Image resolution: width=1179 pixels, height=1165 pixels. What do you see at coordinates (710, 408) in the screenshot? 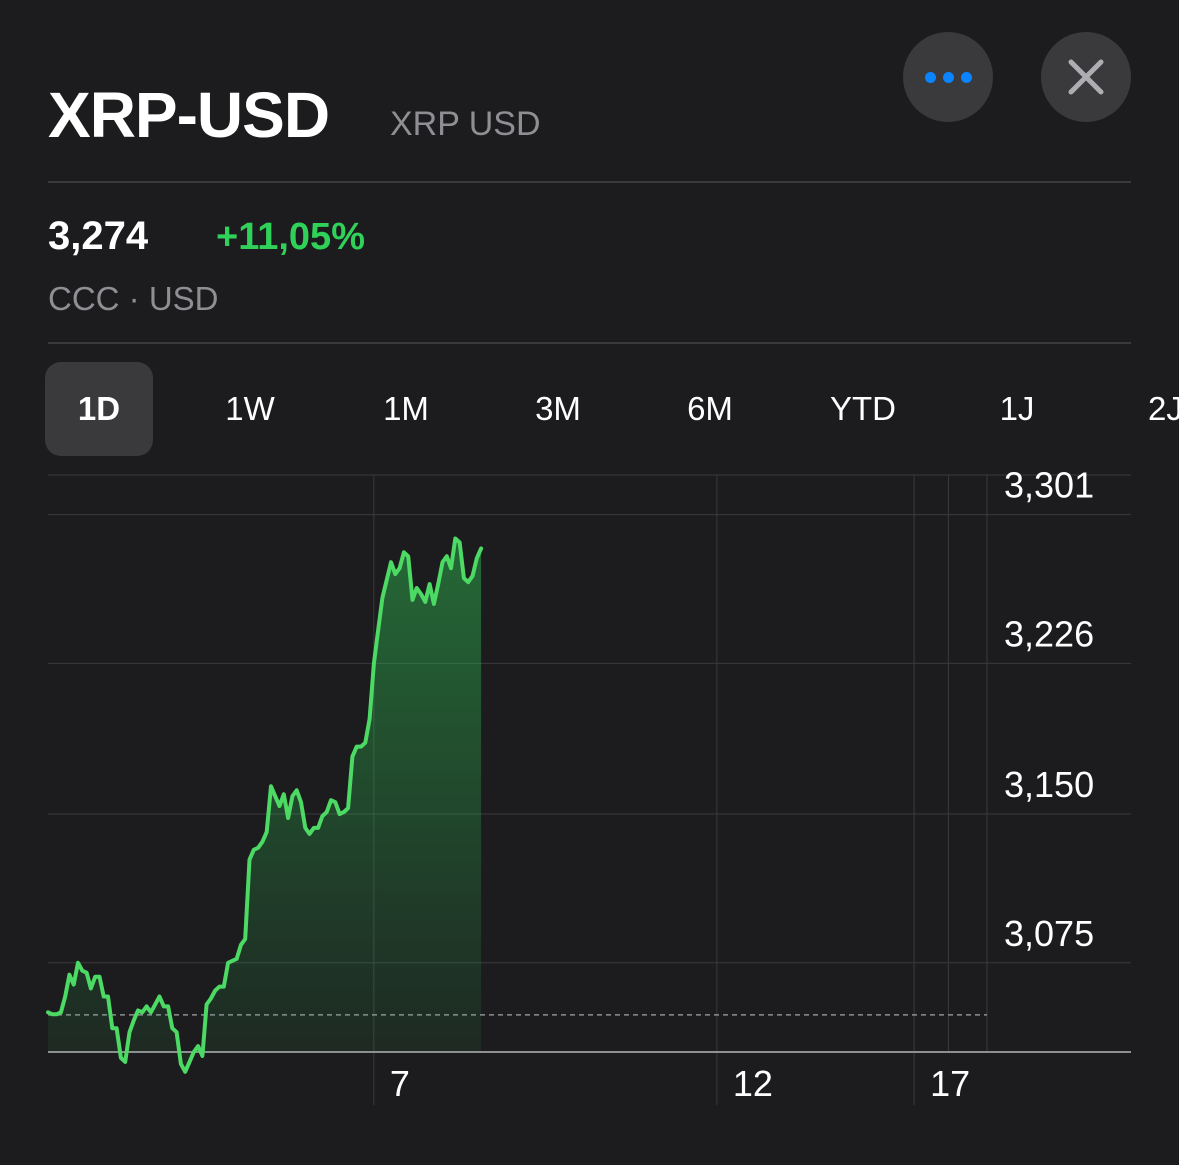
I see `tab-6m: 6M` at bounding box center [710, 408].